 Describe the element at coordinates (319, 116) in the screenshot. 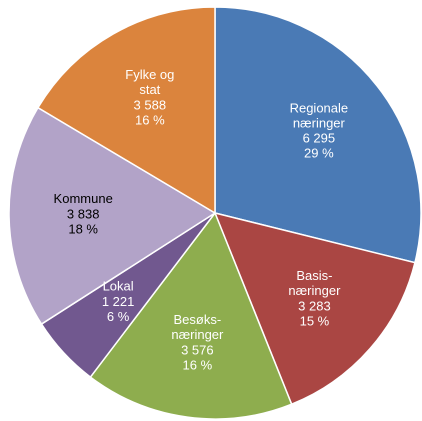

I see `slice-label: Regionale næringer` at that location.